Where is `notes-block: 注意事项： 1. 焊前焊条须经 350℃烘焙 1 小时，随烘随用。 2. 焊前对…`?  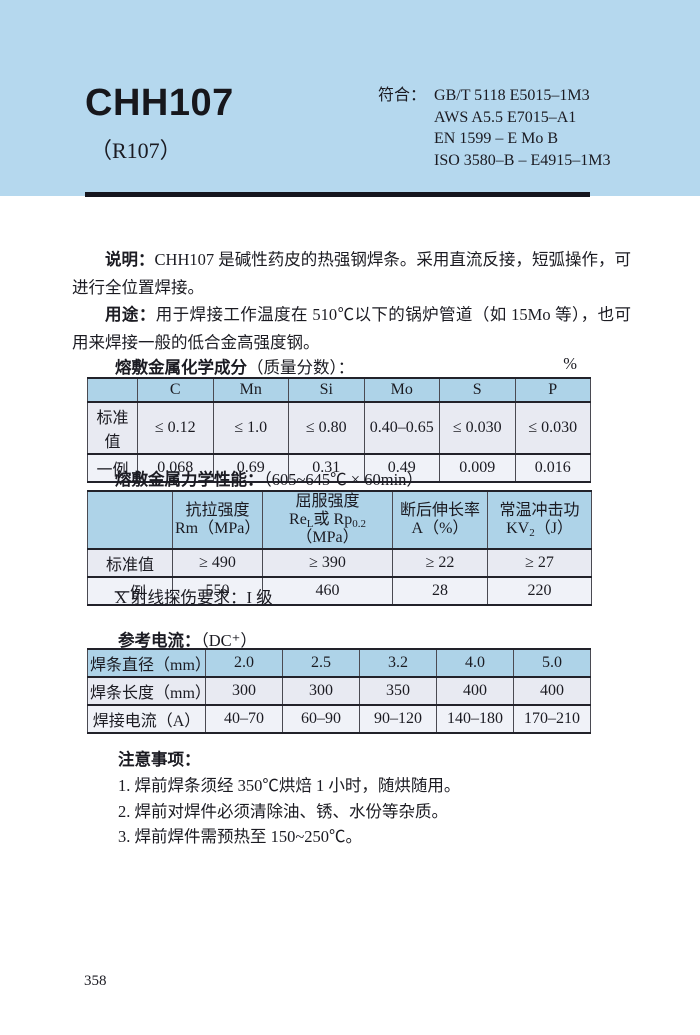 notes-block: 注意事项： 1. 焊前焊条须经 350℃烘焙 1 小时，随烘随用。 2. 焊前对… is located at coordinates (289, 798).